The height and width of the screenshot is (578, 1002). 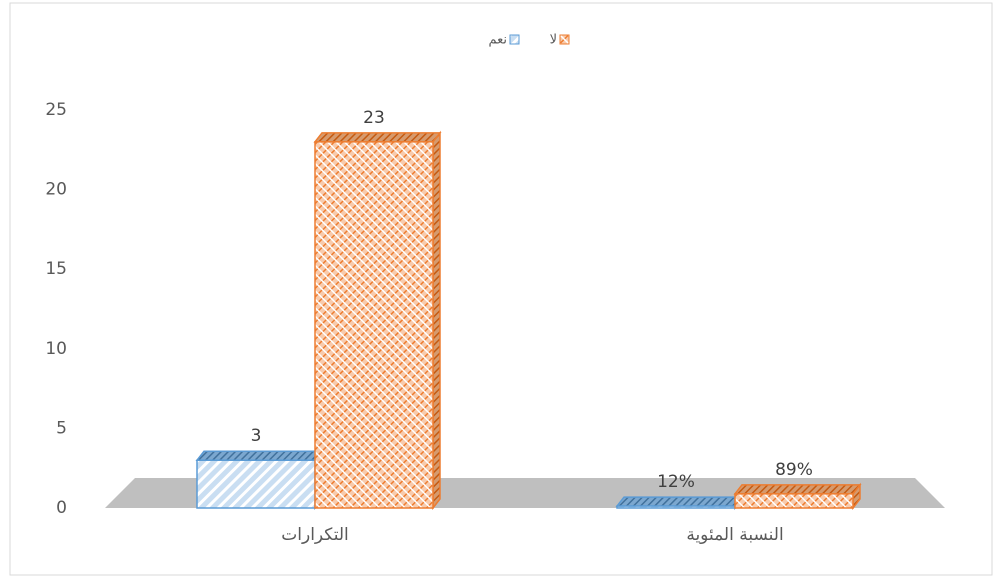 What do you see at coordinates (56, 349) in the screenshot?
I see `y-tick-label: 10` at bounding box center [56, 349].